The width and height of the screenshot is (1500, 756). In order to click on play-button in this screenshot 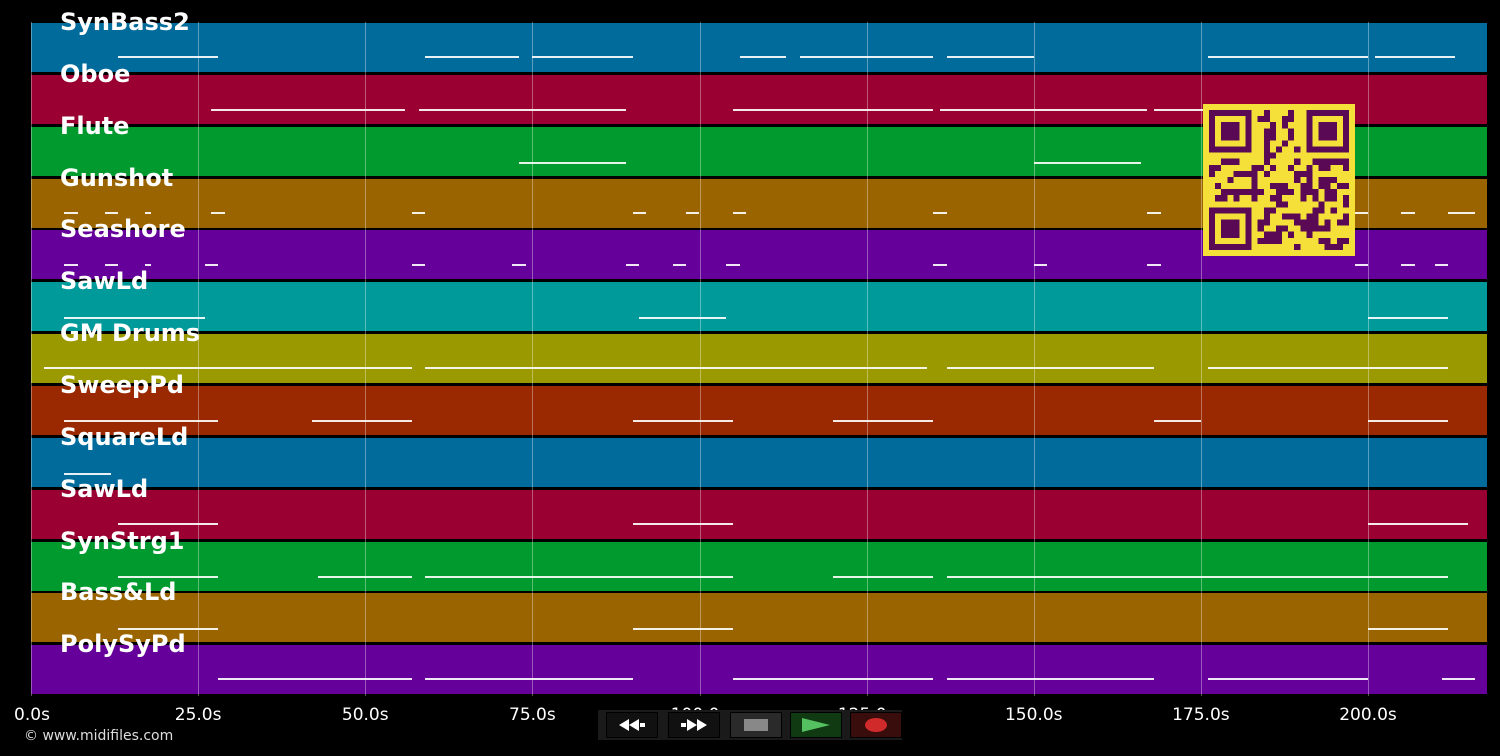, I will do `click(816, 725)`.